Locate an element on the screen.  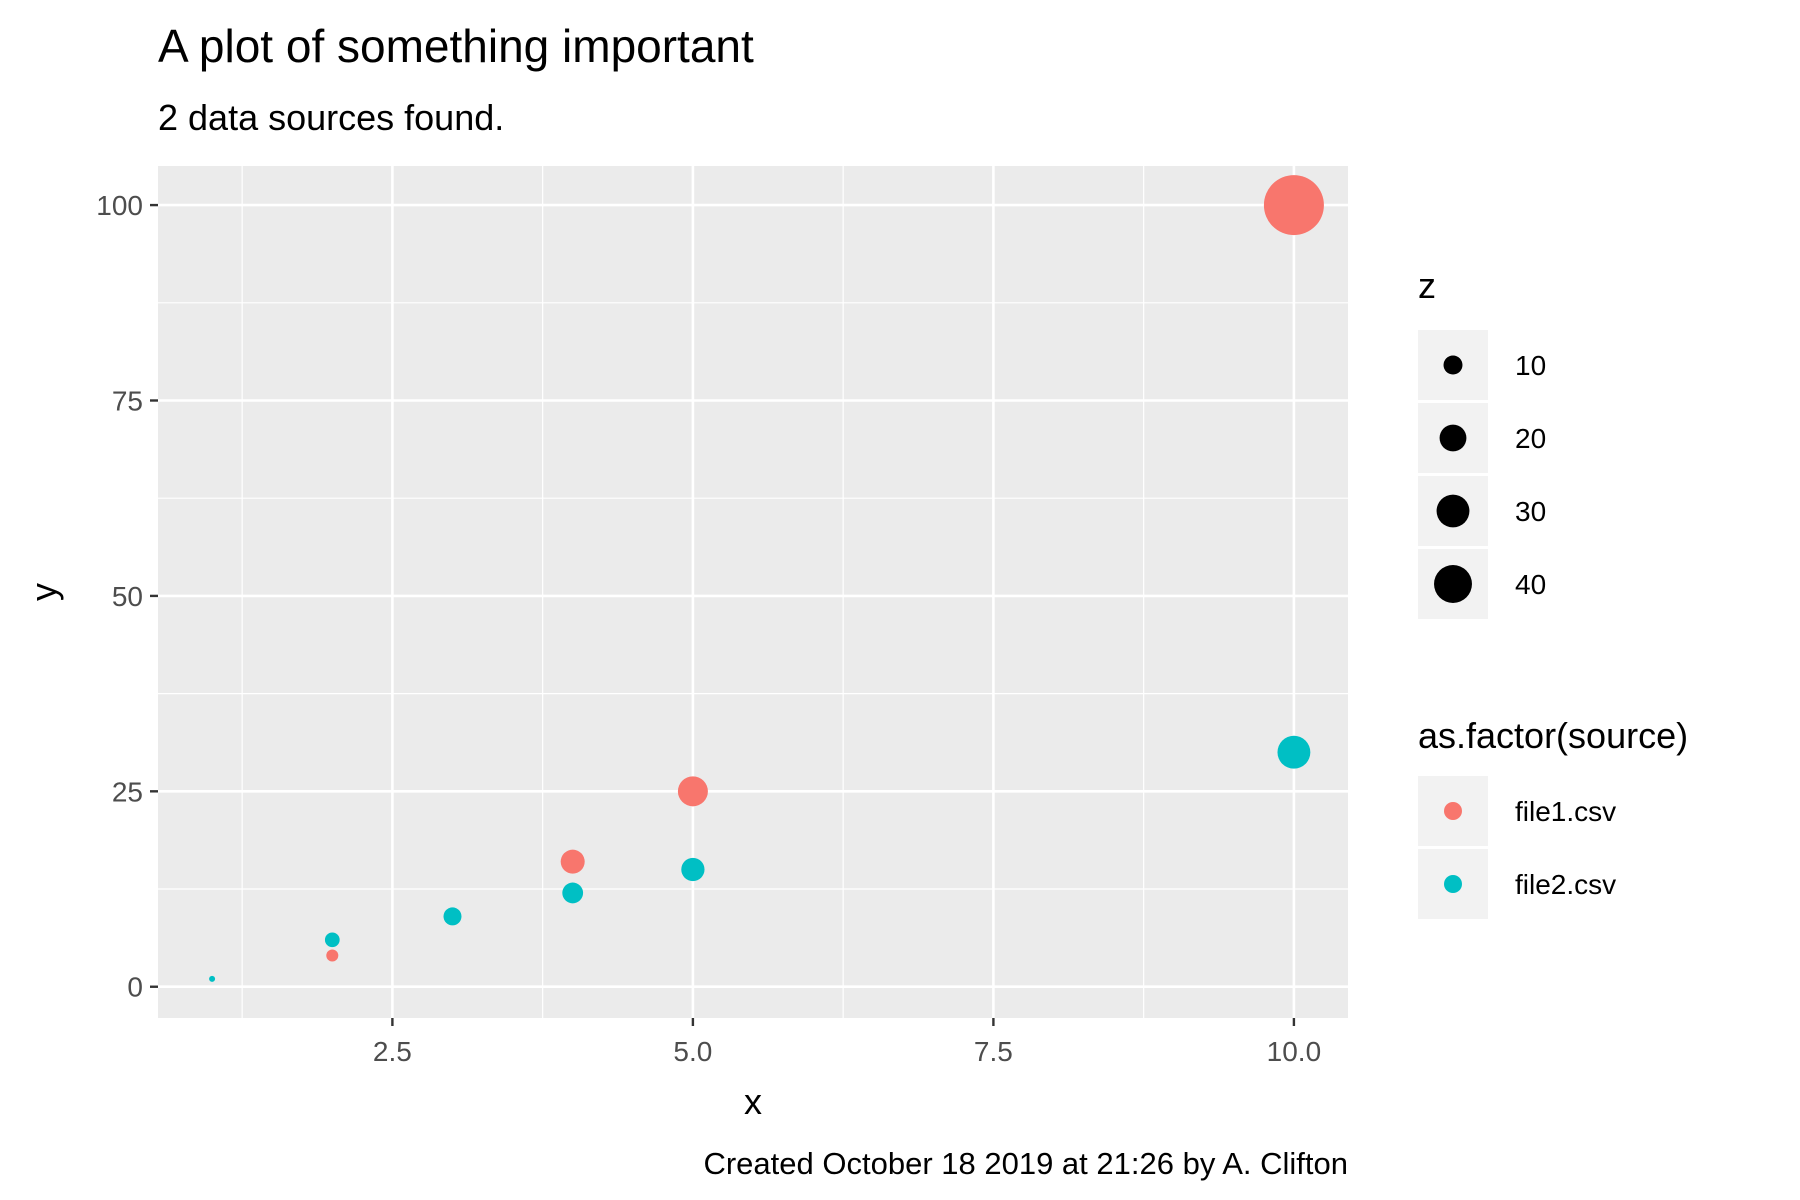
color-legend: as.factor(source) file1.csv file2.csv is located at coordinates (1553, 817).